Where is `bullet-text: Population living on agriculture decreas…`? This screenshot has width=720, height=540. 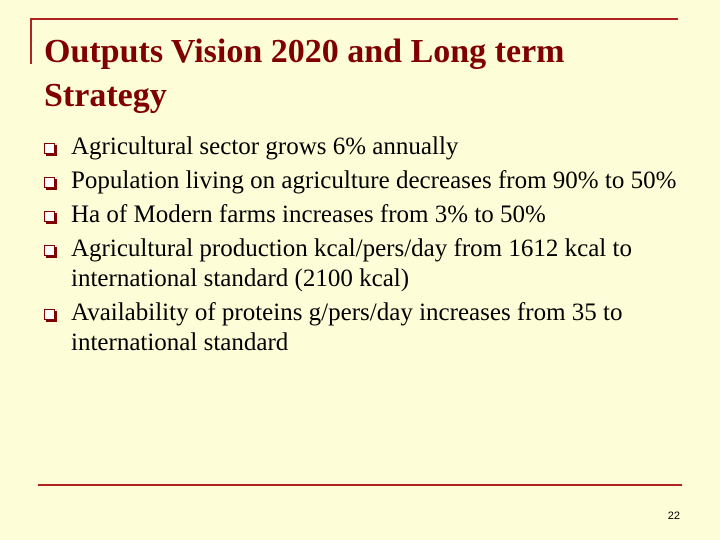
bullet-text: Population living on agriculture decreas… is located at coordinates (374, 180).